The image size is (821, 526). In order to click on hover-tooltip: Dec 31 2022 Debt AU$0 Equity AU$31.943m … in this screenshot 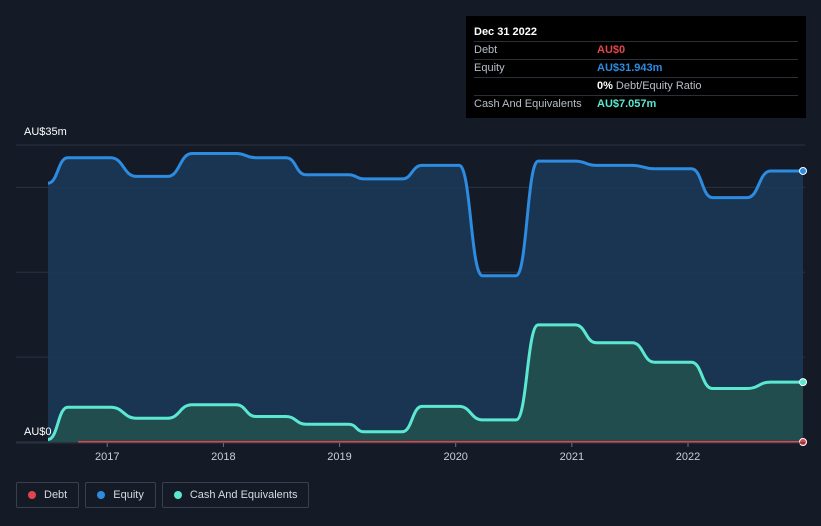, I will do `click(636, 67)`.